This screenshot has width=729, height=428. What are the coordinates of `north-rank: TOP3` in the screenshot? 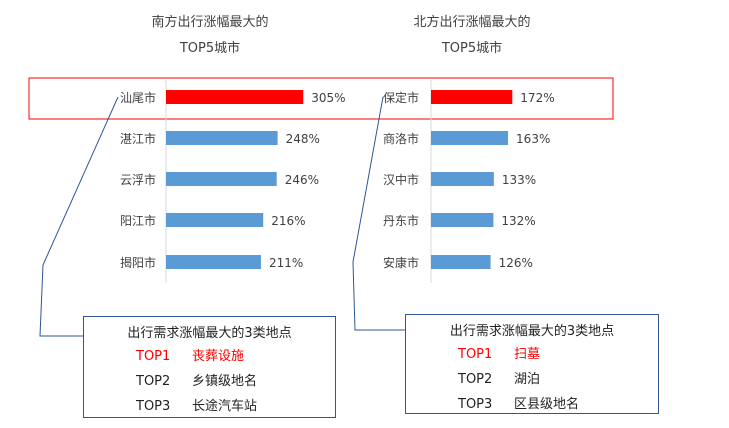 It's located at (475, 404).